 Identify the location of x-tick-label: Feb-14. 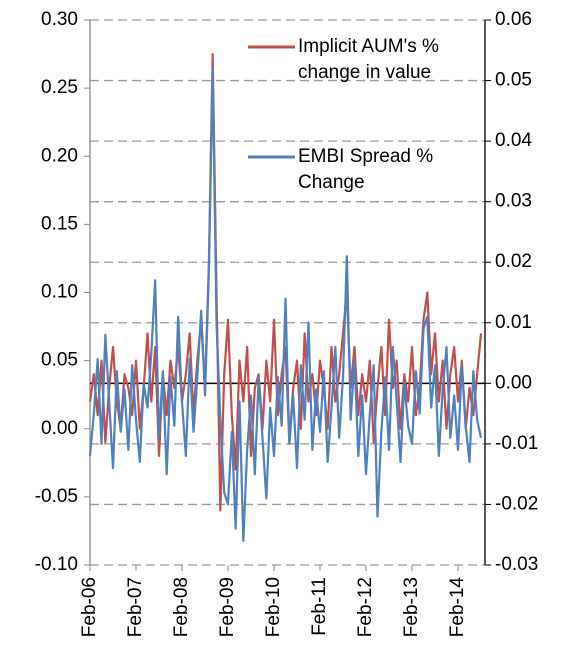
(457, 607).